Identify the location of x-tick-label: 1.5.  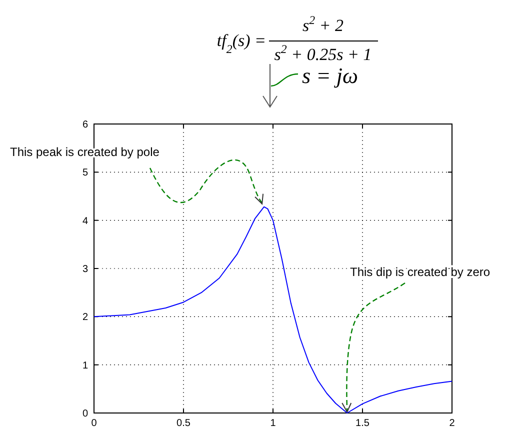
(363, 423).